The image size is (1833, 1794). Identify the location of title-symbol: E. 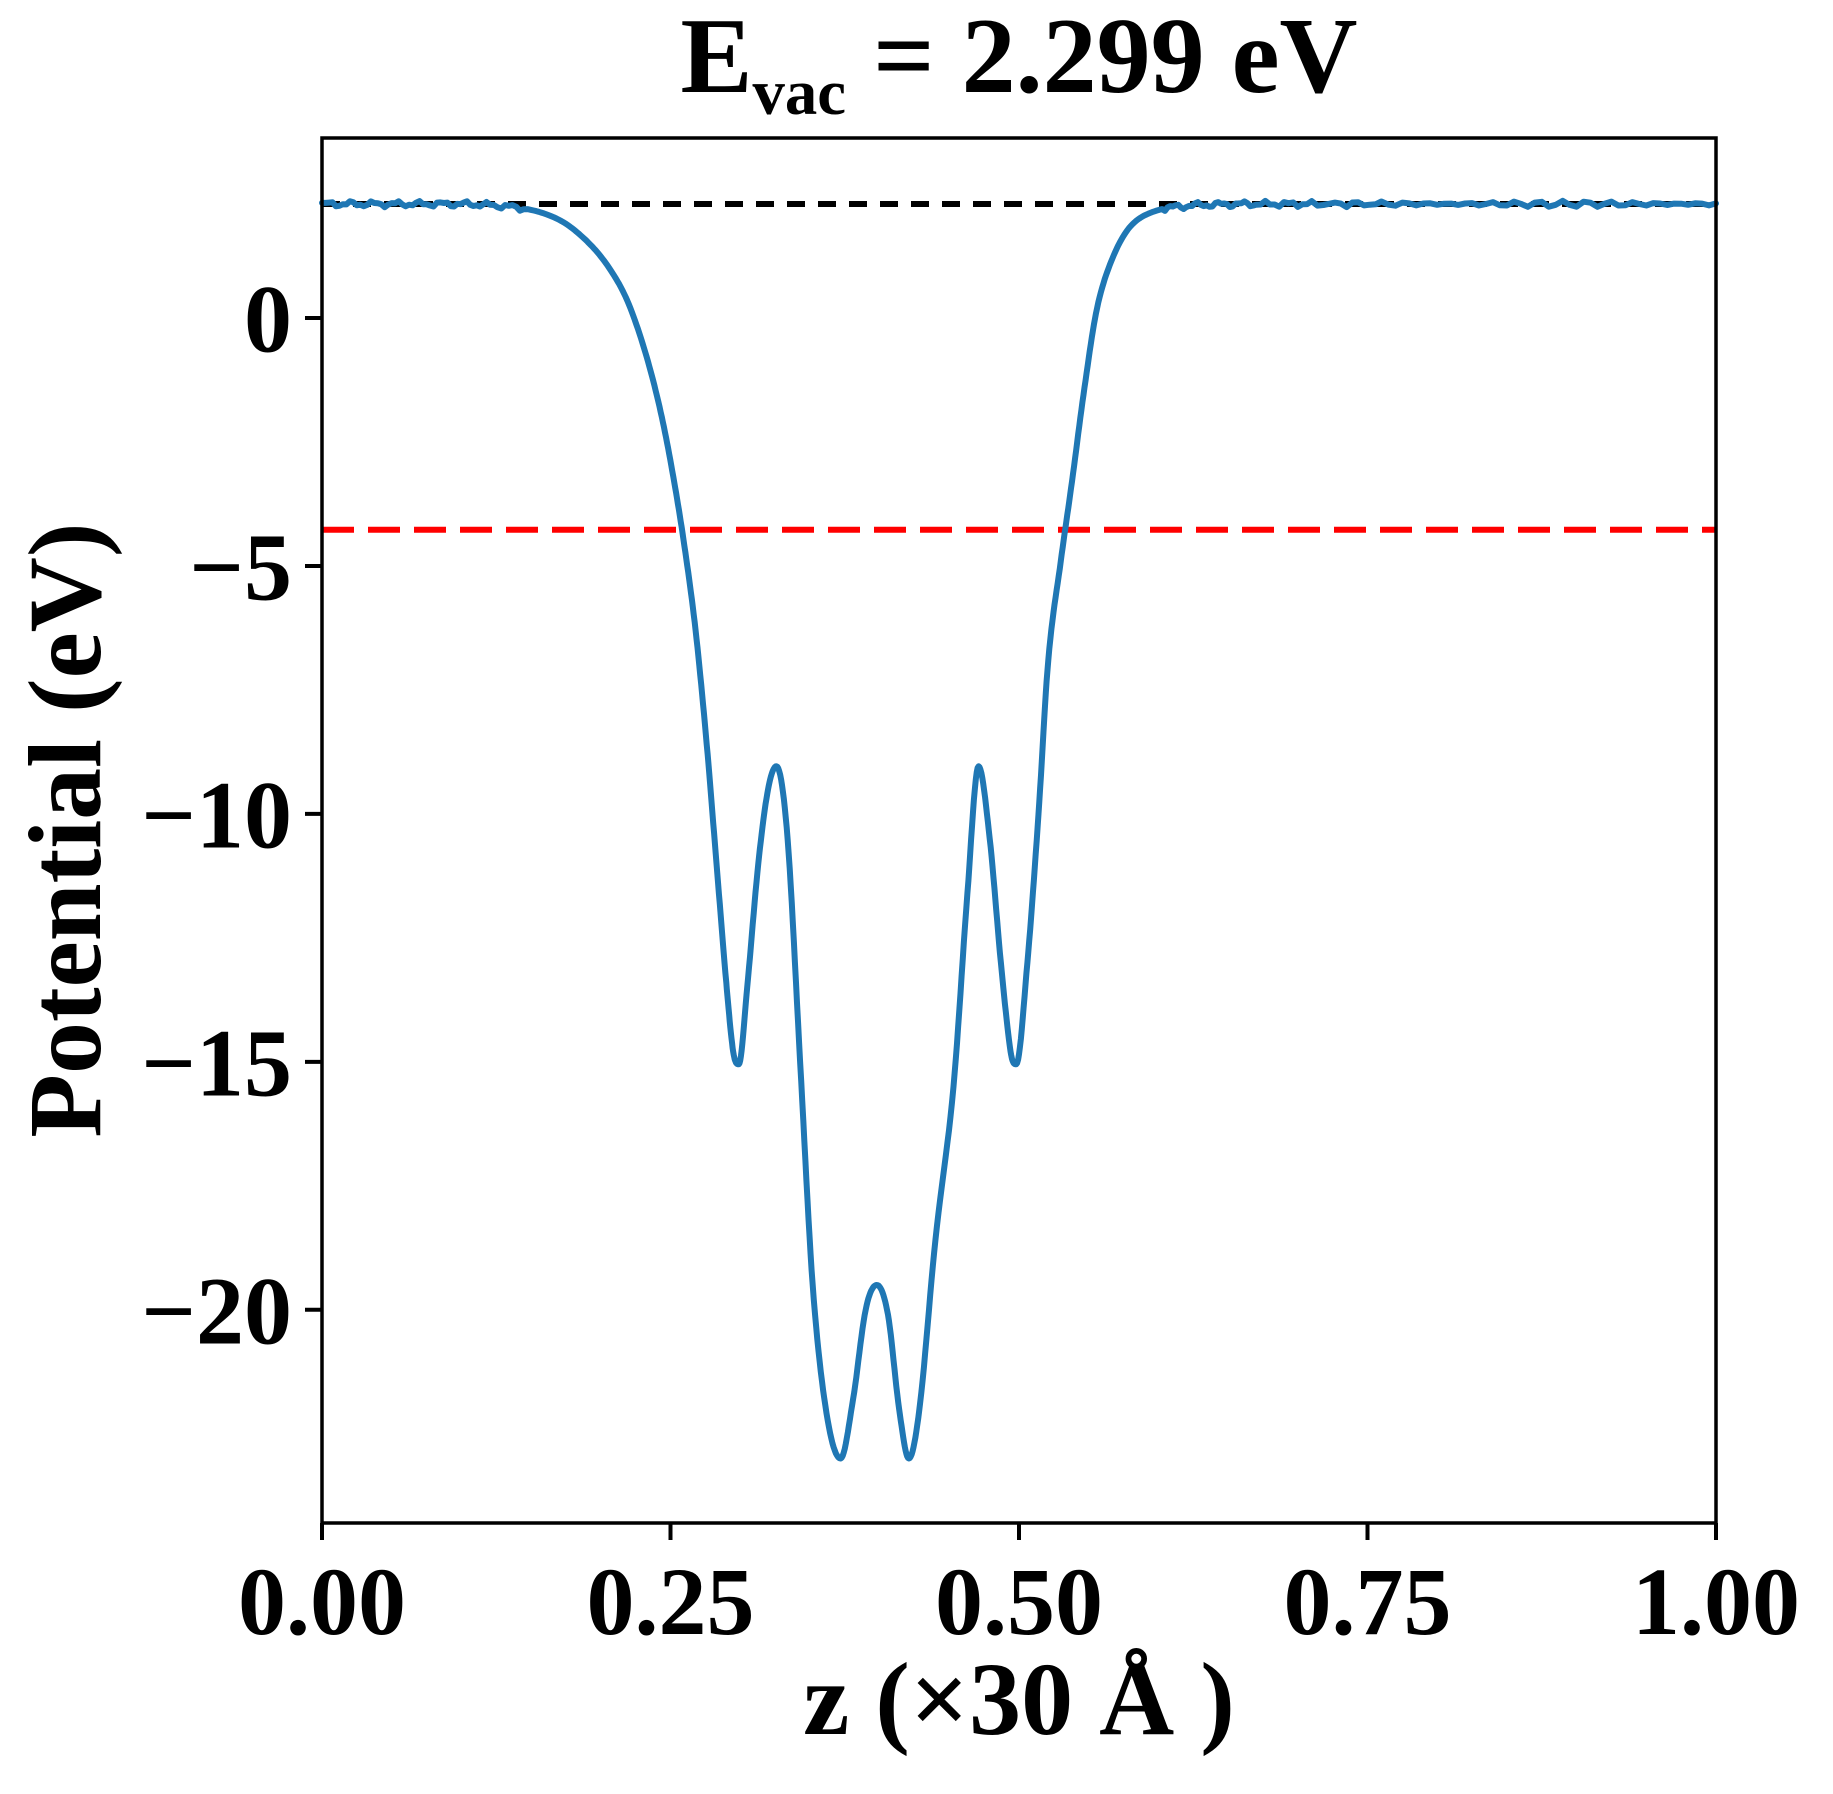
(716, 58).